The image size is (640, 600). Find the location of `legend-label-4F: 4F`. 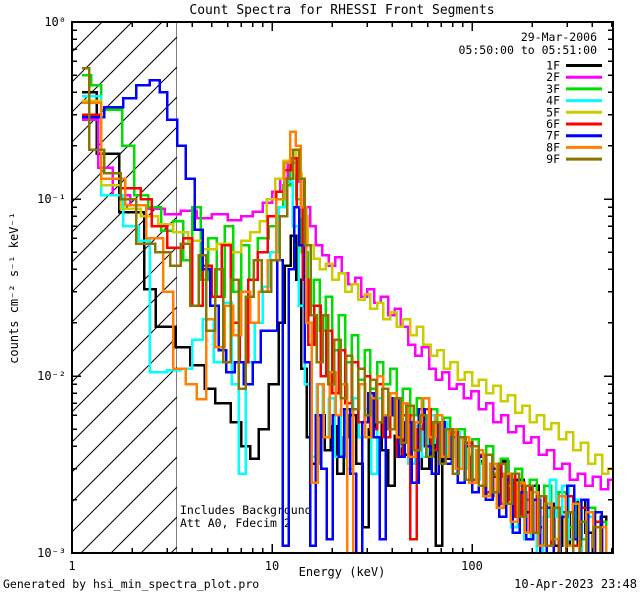

legend-label-4F: 4F is located at coordinates (553, 101).